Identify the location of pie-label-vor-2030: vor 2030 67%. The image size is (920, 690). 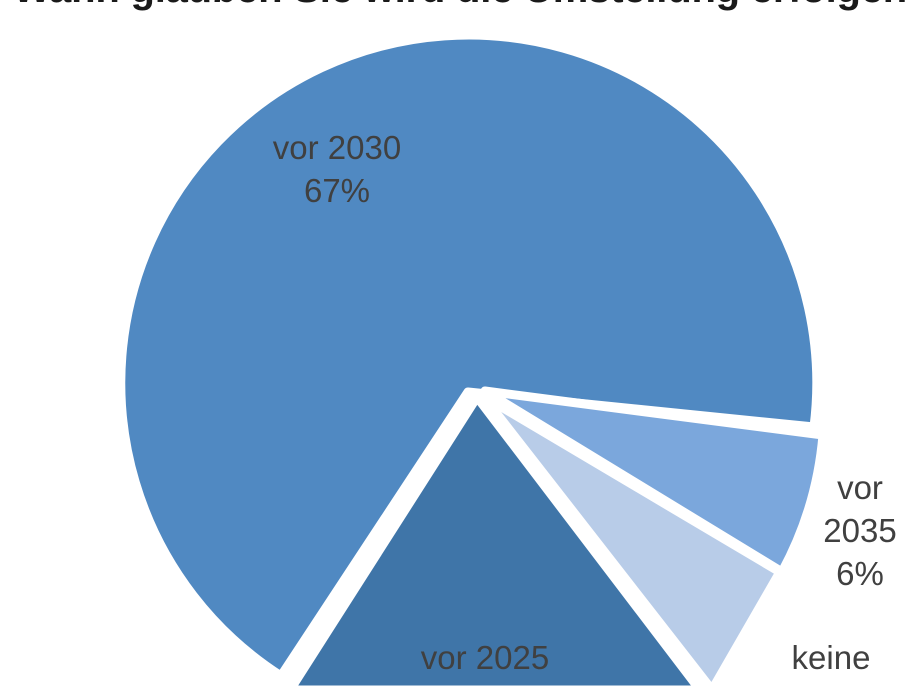
(337, 169).